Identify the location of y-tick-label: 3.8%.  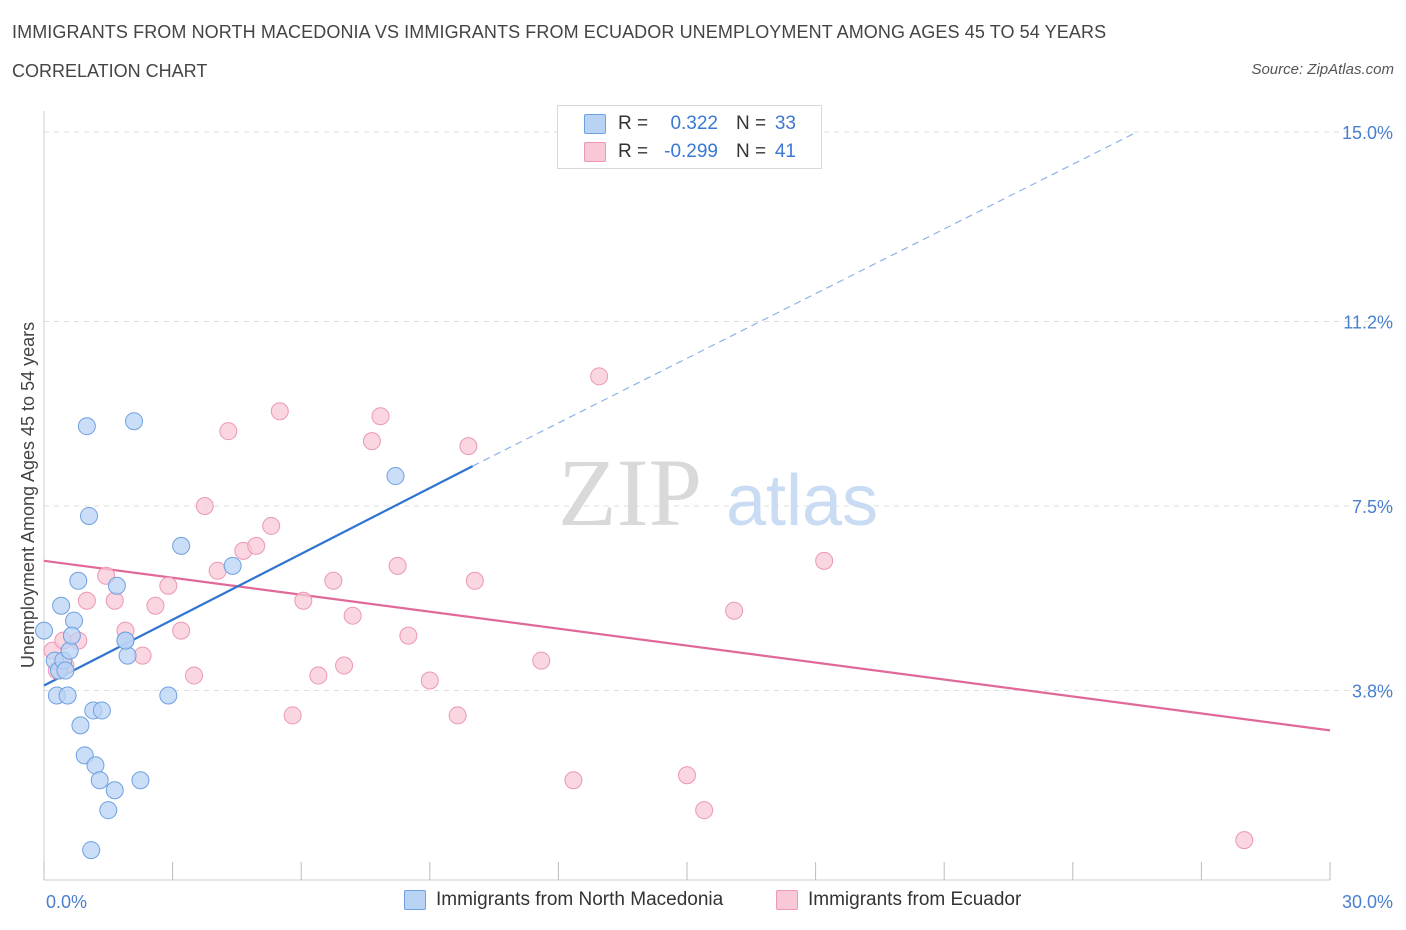
(1372, 691).